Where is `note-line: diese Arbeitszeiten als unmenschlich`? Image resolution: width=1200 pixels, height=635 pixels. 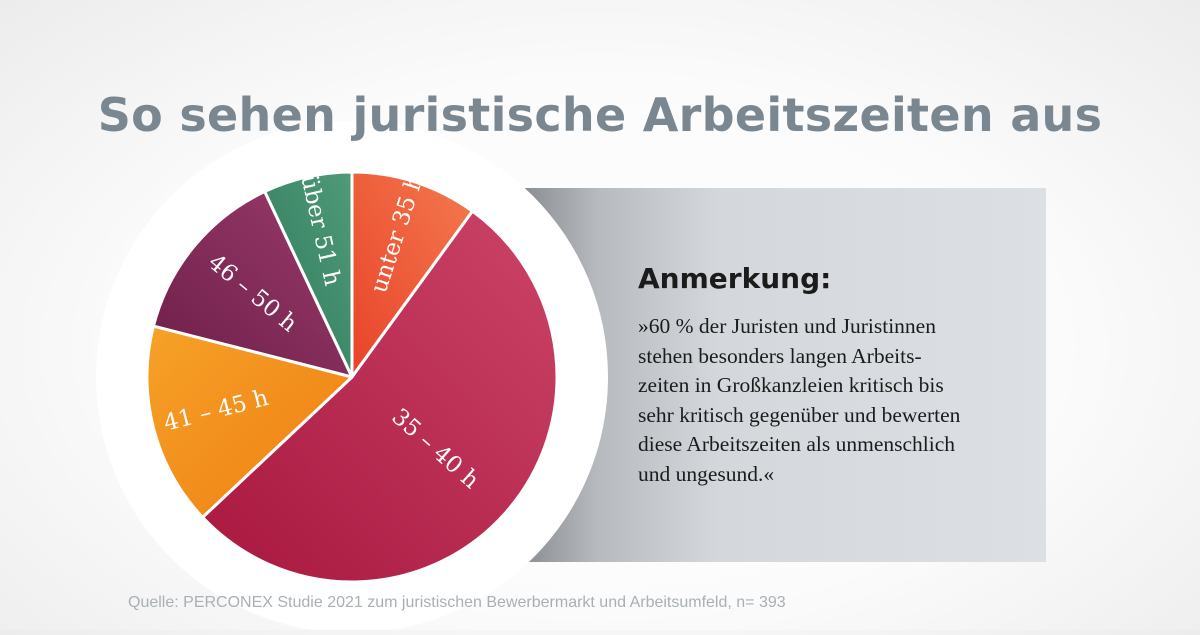
note-line: diese Arbeitszeiten als unmenschlich is located at coordinates (797, 444).